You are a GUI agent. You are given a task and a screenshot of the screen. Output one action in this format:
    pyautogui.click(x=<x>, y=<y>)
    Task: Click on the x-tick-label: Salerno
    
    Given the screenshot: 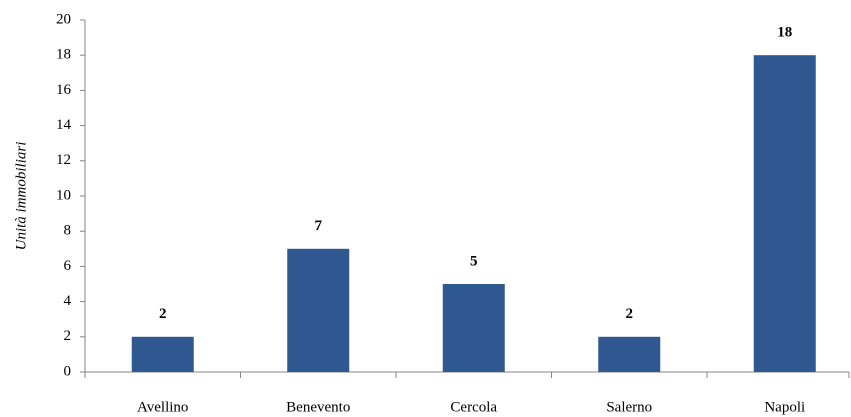 What is the action you would take?
    pyautogui.click(x=629, y=407)
    